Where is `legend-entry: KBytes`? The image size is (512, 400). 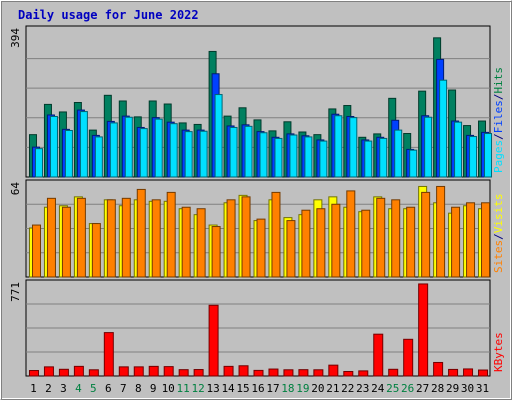
legend-entry: KBytes is located at coordinates (498, 352).